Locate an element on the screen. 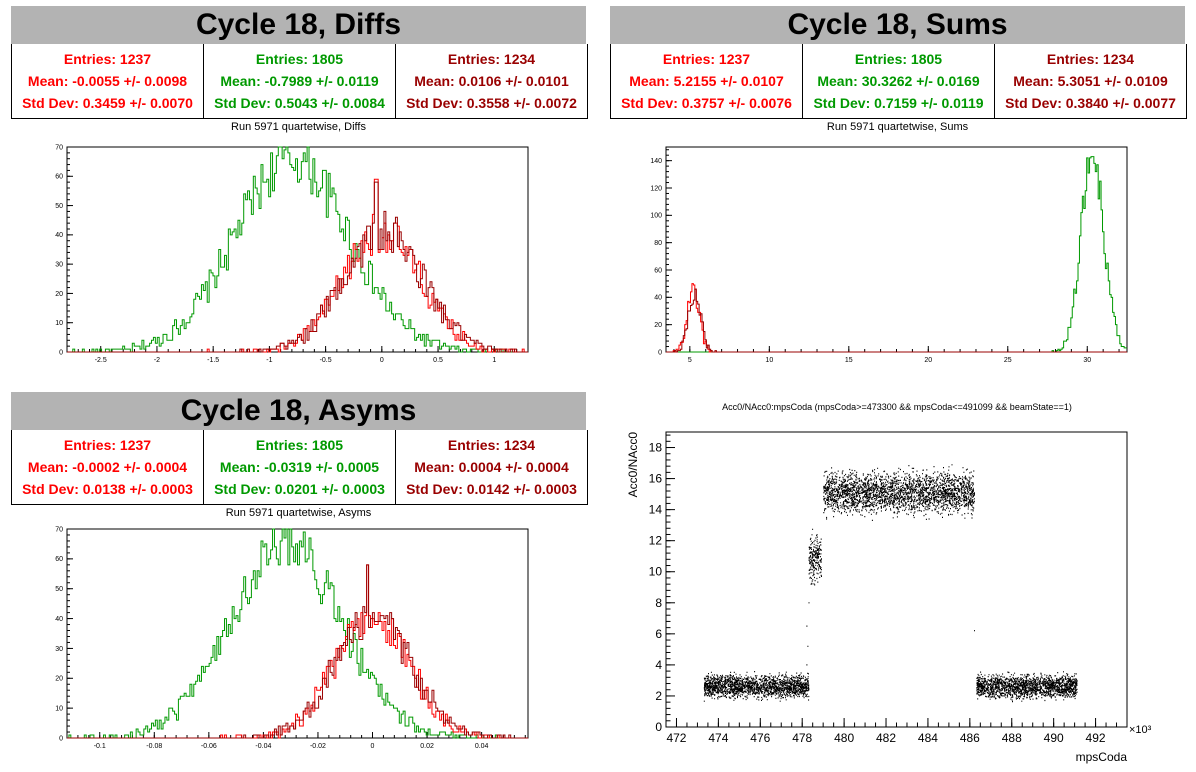 The width and height of the screenshot is (1196, 772). stat-mean: Mean: -0.0319 +/- 0.0005 is located at coordinates (299, 467).